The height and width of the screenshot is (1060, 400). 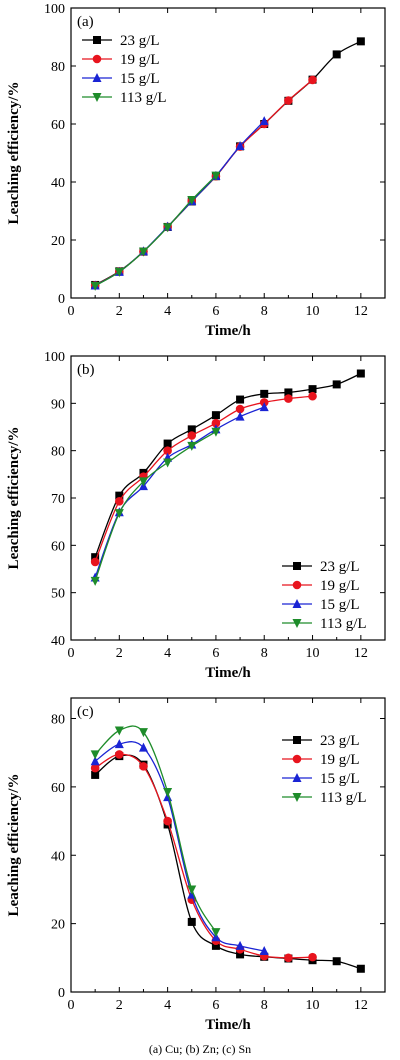 I want to click on y-tick-label: 20, so click(x=58, y=241).